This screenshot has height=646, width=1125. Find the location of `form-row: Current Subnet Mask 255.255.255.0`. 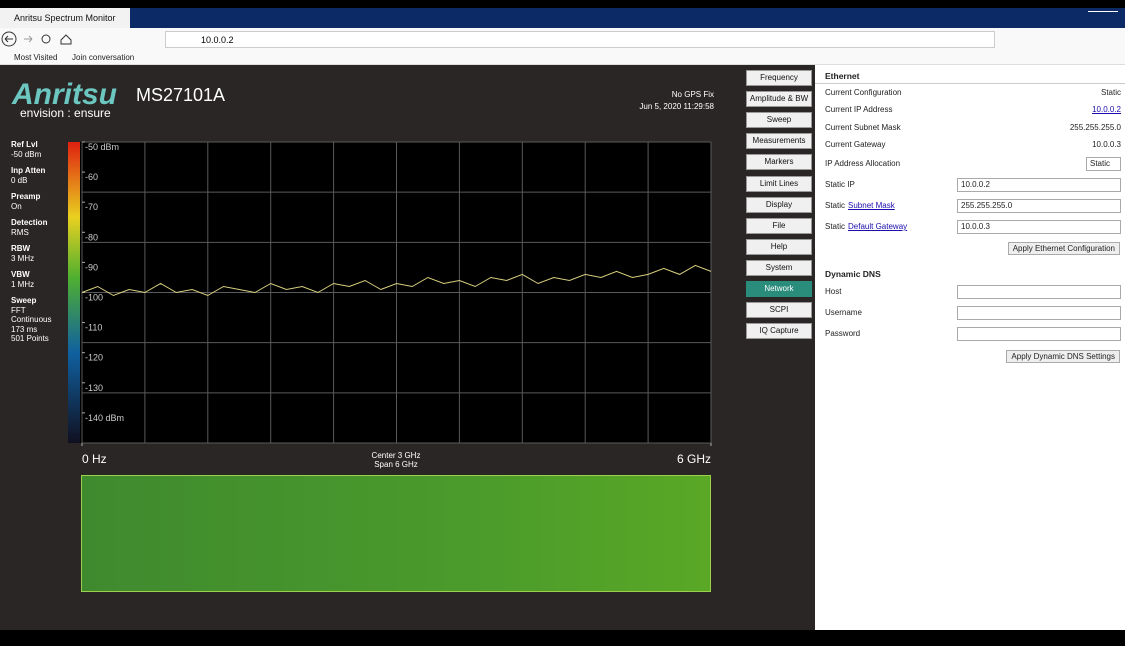

form-row: Current Subnet Mask 255.255.255.0 is located at coordinates (973, 128).